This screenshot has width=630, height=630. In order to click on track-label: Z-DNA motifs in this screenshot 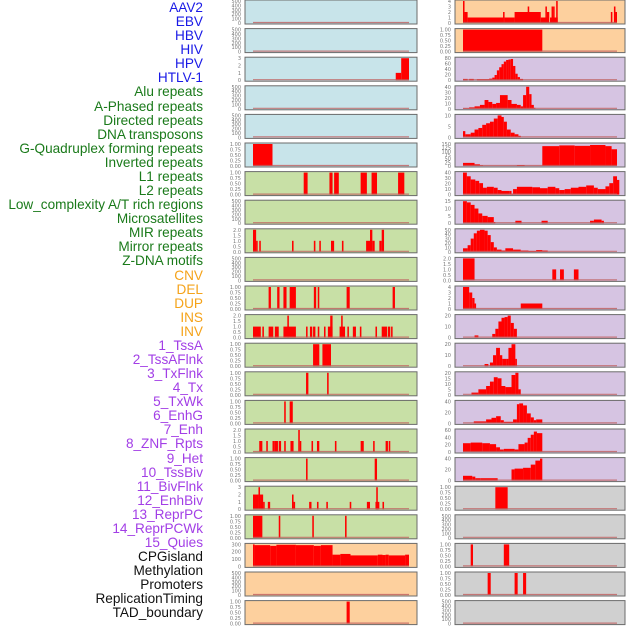, I will do `click(162, 261)`.